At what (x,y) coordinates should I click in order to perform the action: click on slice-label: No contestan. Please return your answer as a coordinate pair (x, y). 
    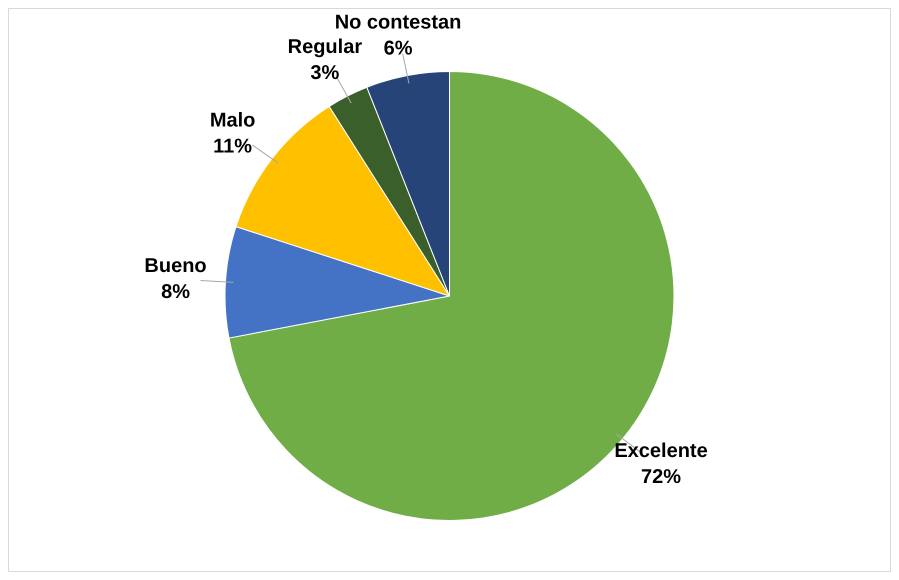
    Looking at the image, I should click on (398, 23).